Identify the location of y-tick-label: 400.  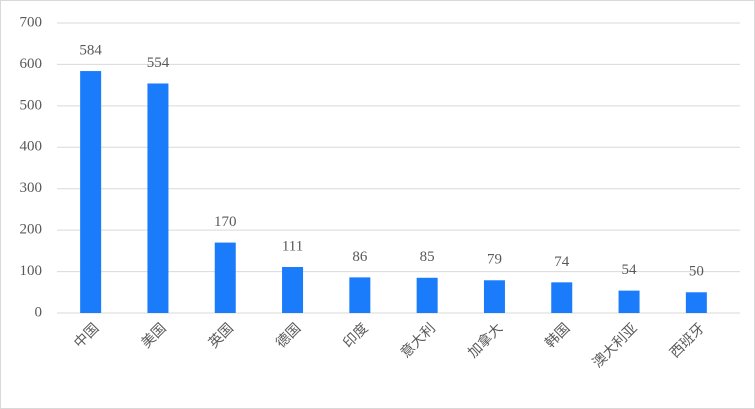
(31, 147).